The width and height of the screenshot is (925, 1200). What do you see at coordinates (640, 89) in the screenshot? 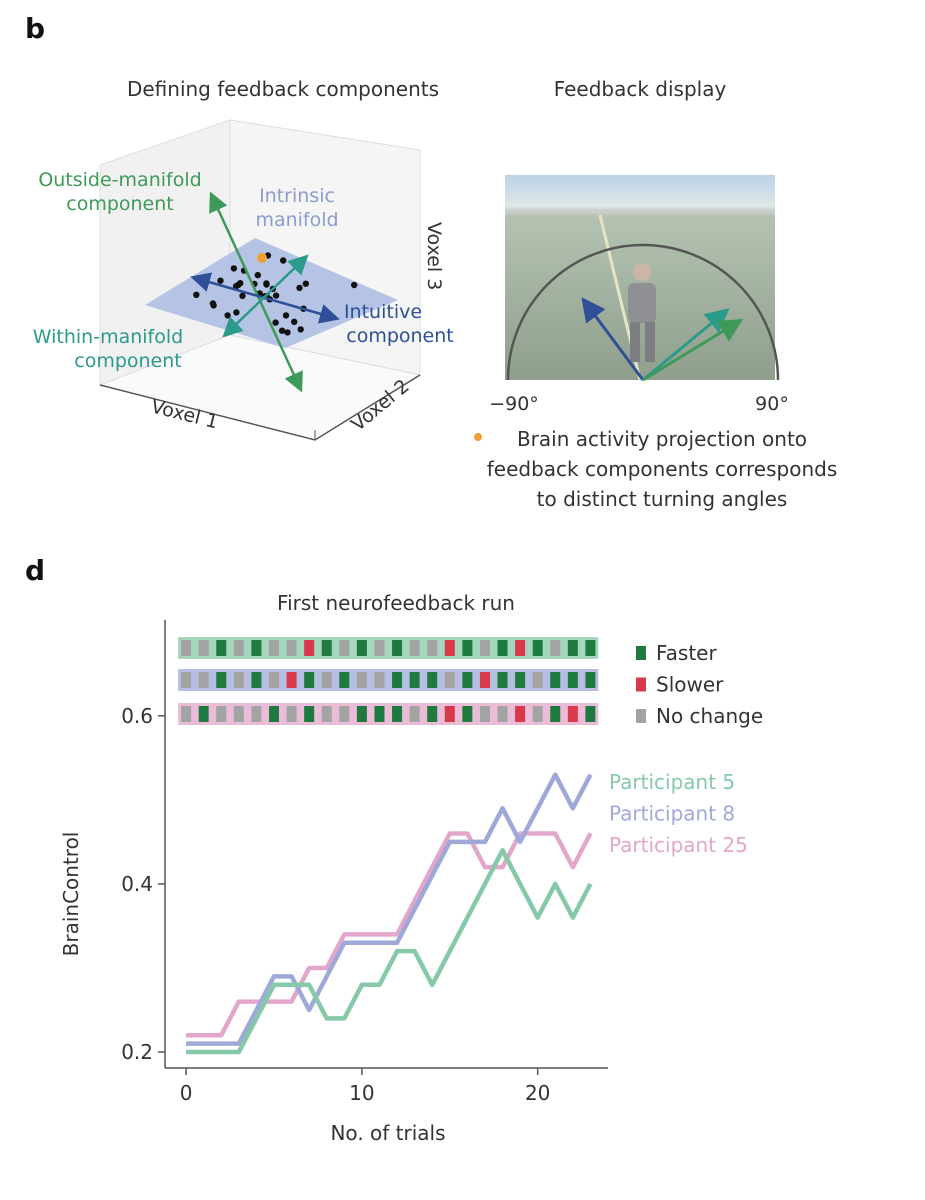
I see `panel-title: Feedback display` at bounding box center [640, 89].